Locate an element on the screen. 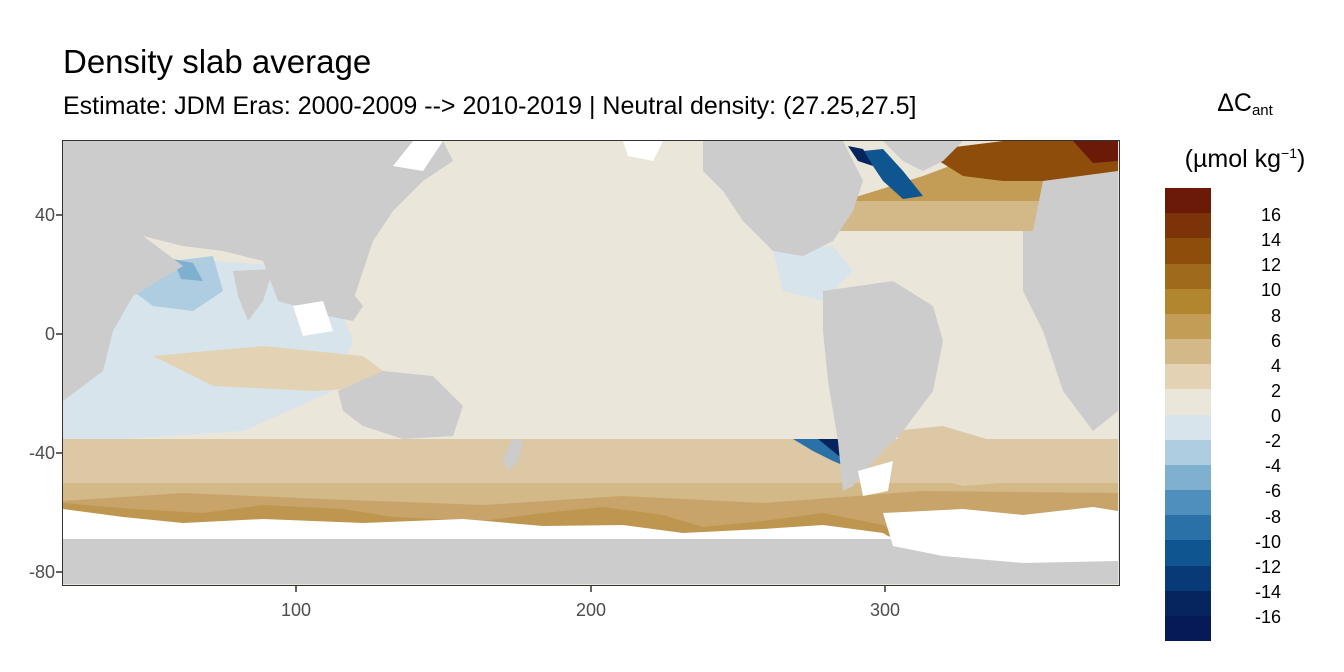  legend-unit-suffix: ) is located at coordinates (1301, 159).